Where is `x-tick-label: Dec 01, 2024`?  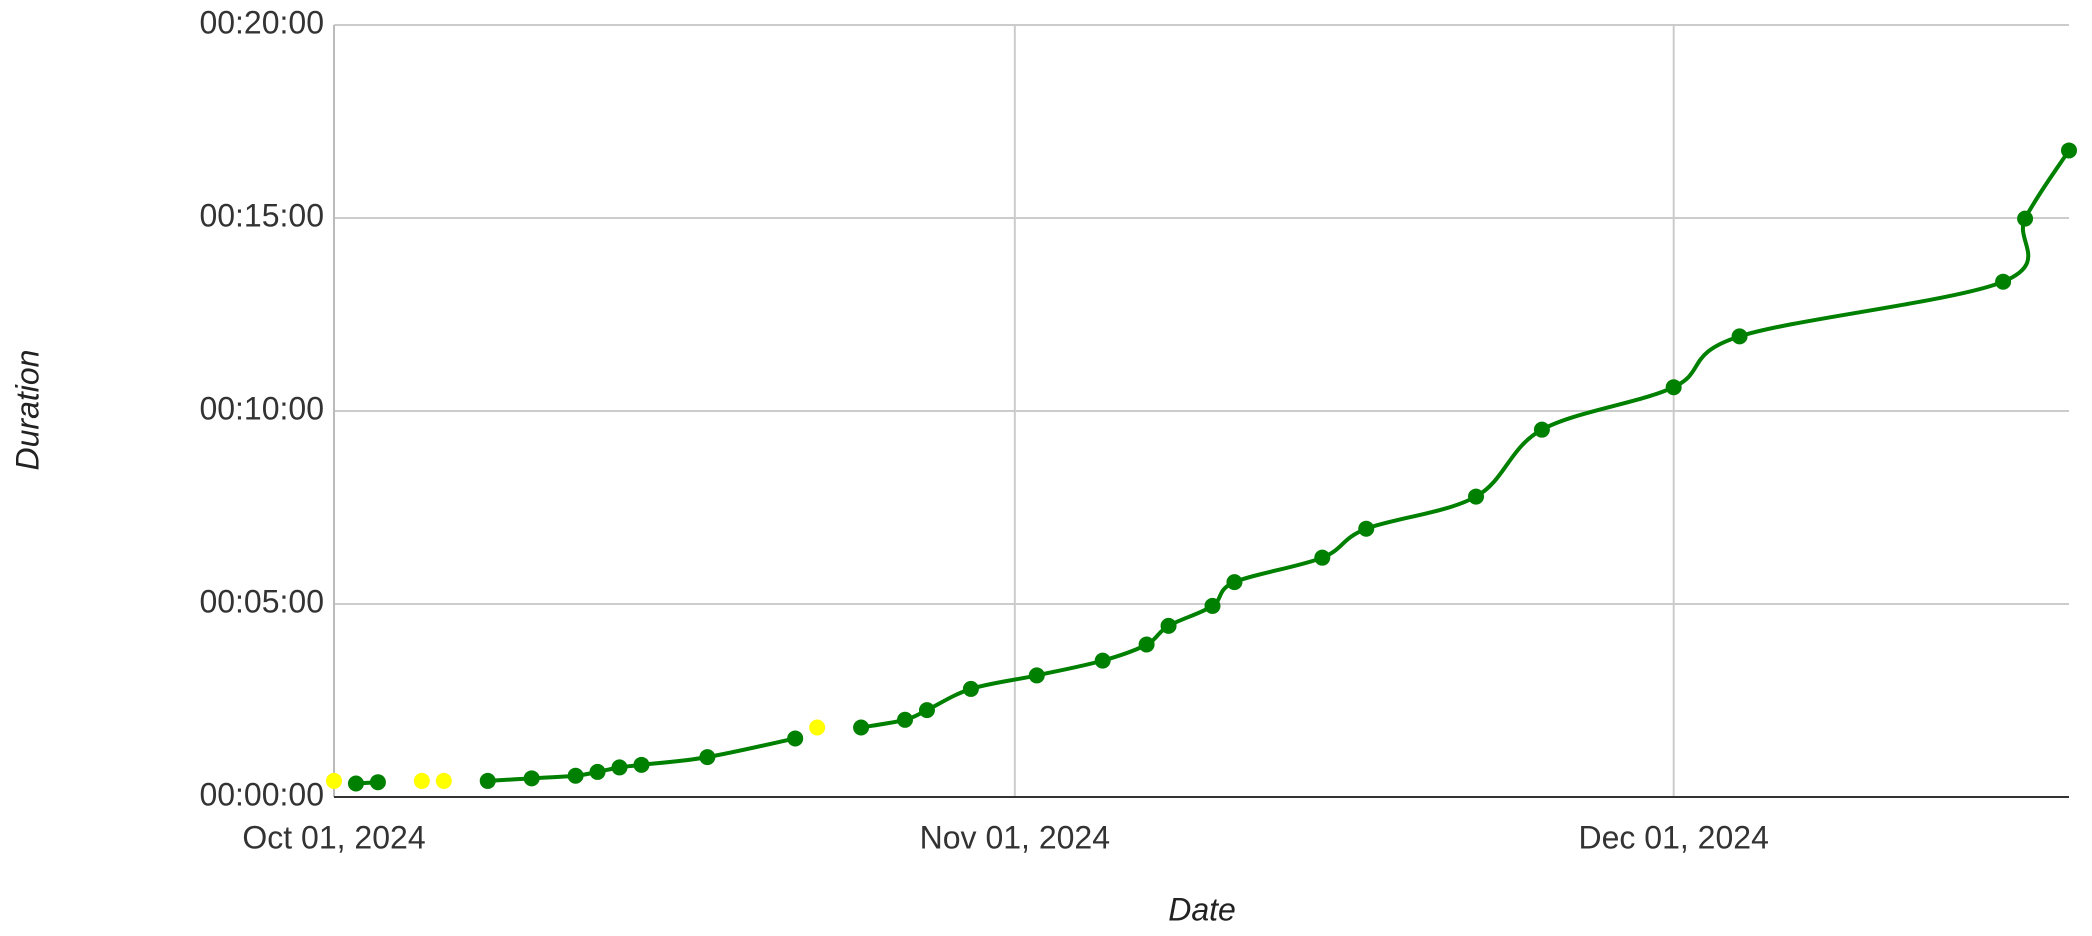
x-tick-label: Dec 01, 2024 is located at coordinates (1674, 837).